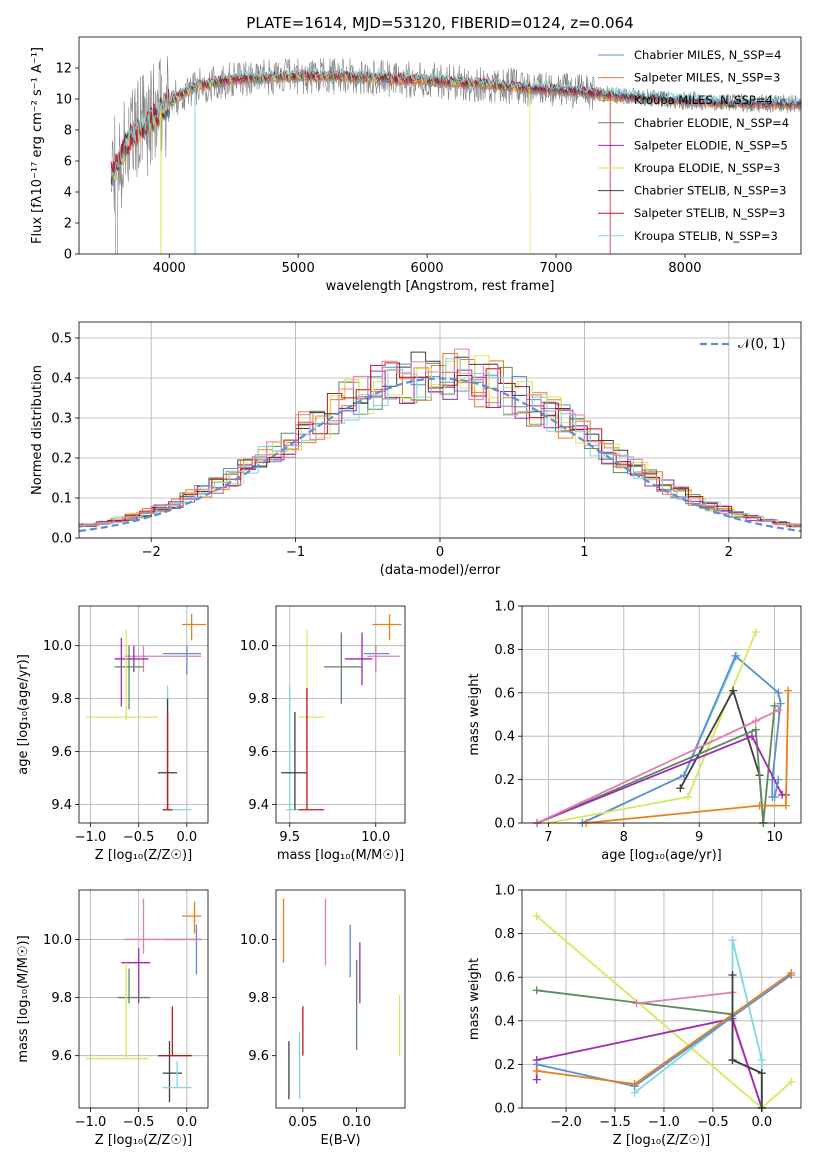 The image size is (819, 1170). I want to click on x-tick-label: 8, so click(624, 837).